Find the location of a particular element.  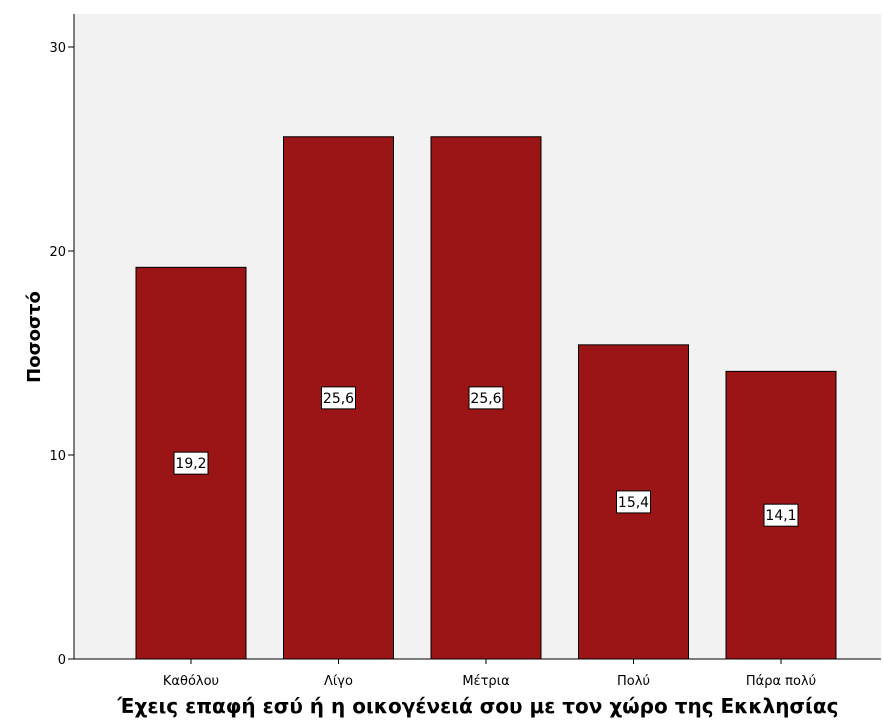

data-labels-group: 19,2 25,6 25,6 15,4 14,1 is located at coordinates (486, 456).